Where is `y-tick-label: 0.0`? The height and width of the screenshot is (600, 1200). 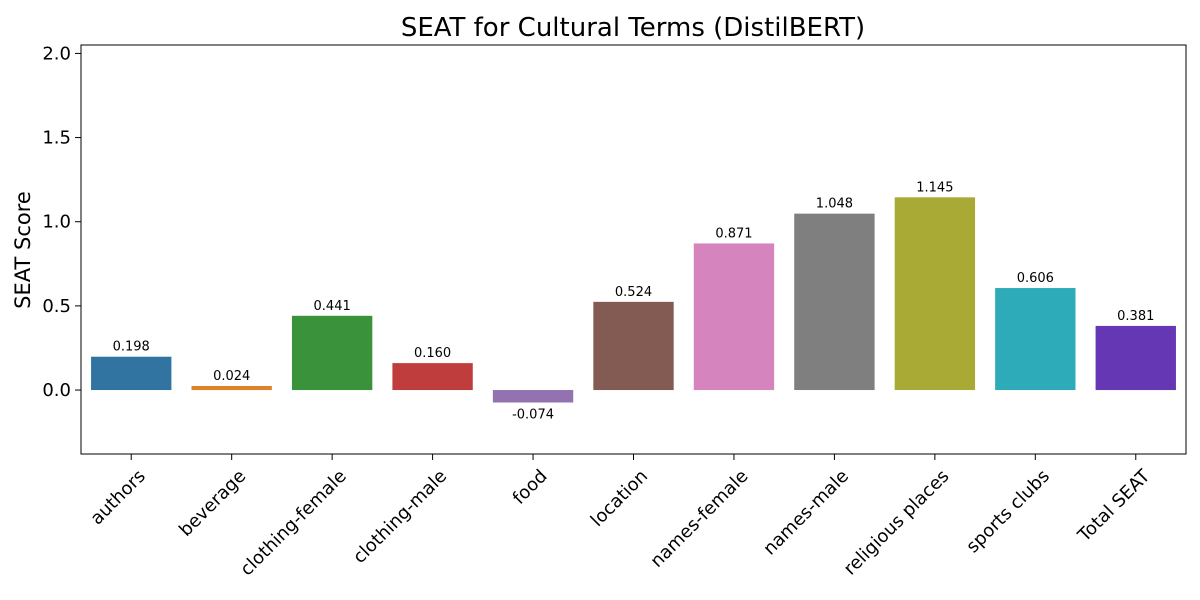 y-tick-label: 0.0 is located at coordinates (56, 390).